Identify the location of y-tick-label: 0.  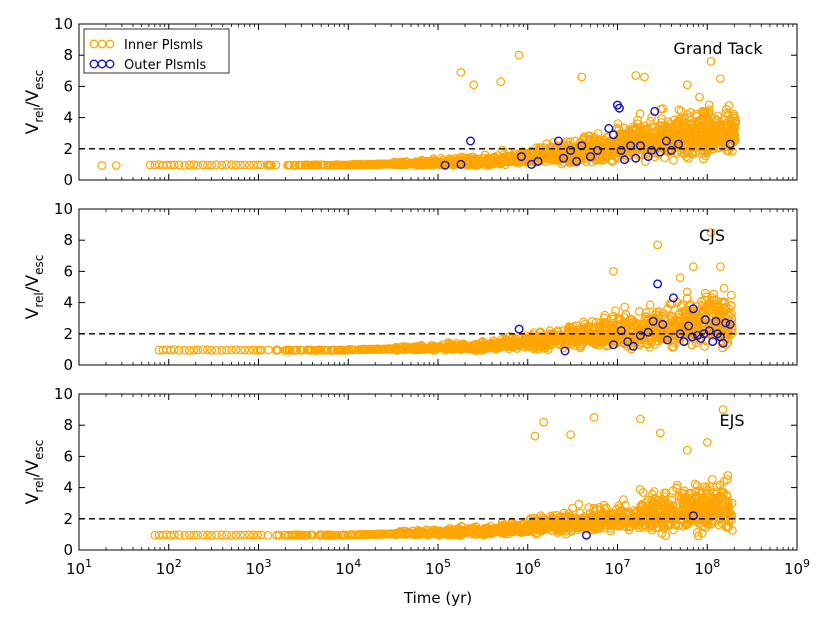
(68, 550).